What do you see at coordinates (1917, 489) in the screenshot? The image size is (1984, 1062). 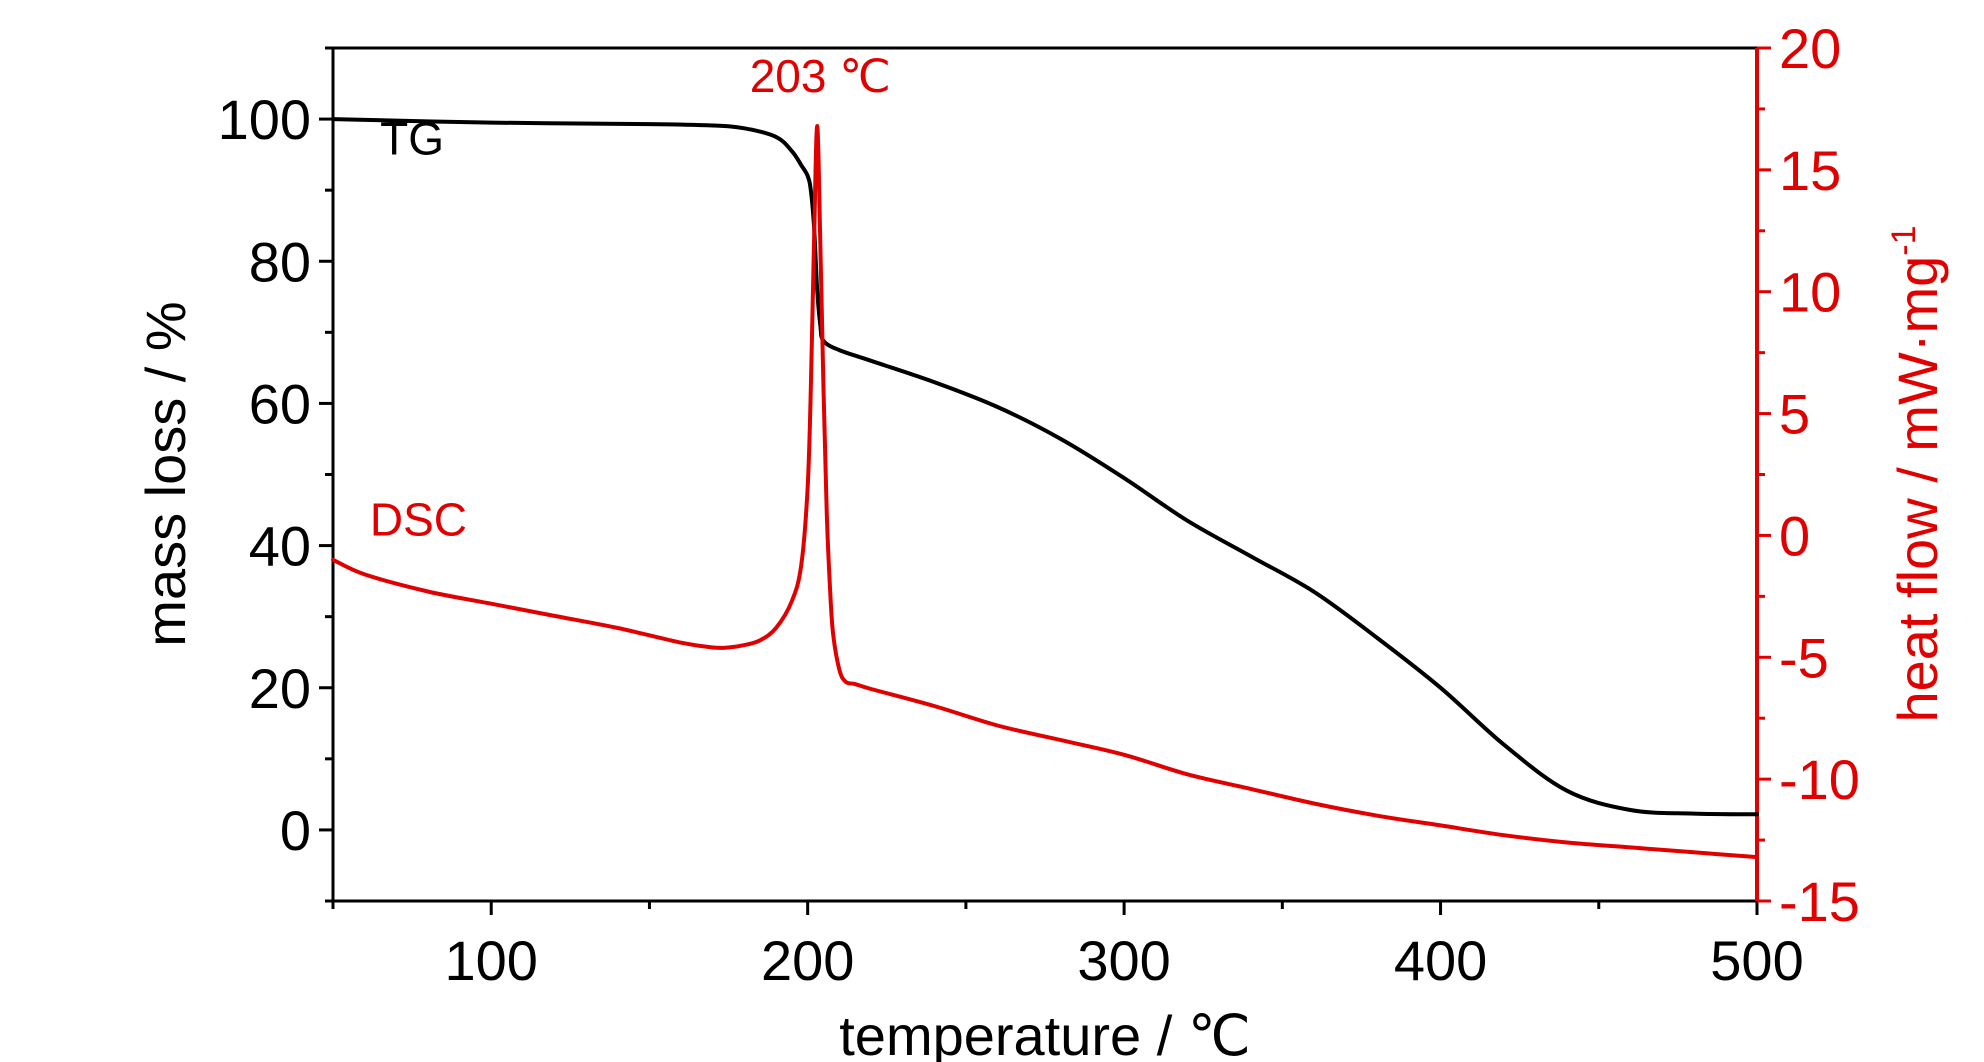 I see `right-axis-title-main: heat flow / mW·mg` at bounding box center [1917, 489].